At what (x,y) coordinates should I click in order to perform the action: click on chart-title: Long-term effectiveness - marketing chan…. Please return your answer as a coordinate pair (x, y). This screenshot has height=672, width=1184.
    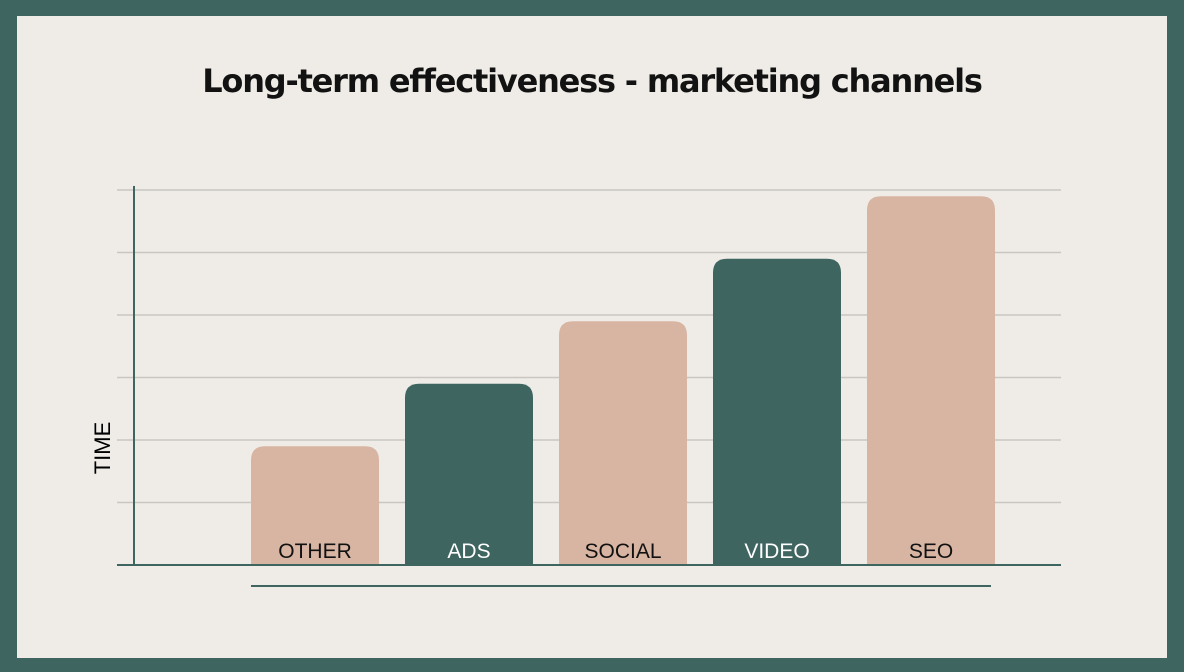
    Looking at the image, I should click on (592, 81).